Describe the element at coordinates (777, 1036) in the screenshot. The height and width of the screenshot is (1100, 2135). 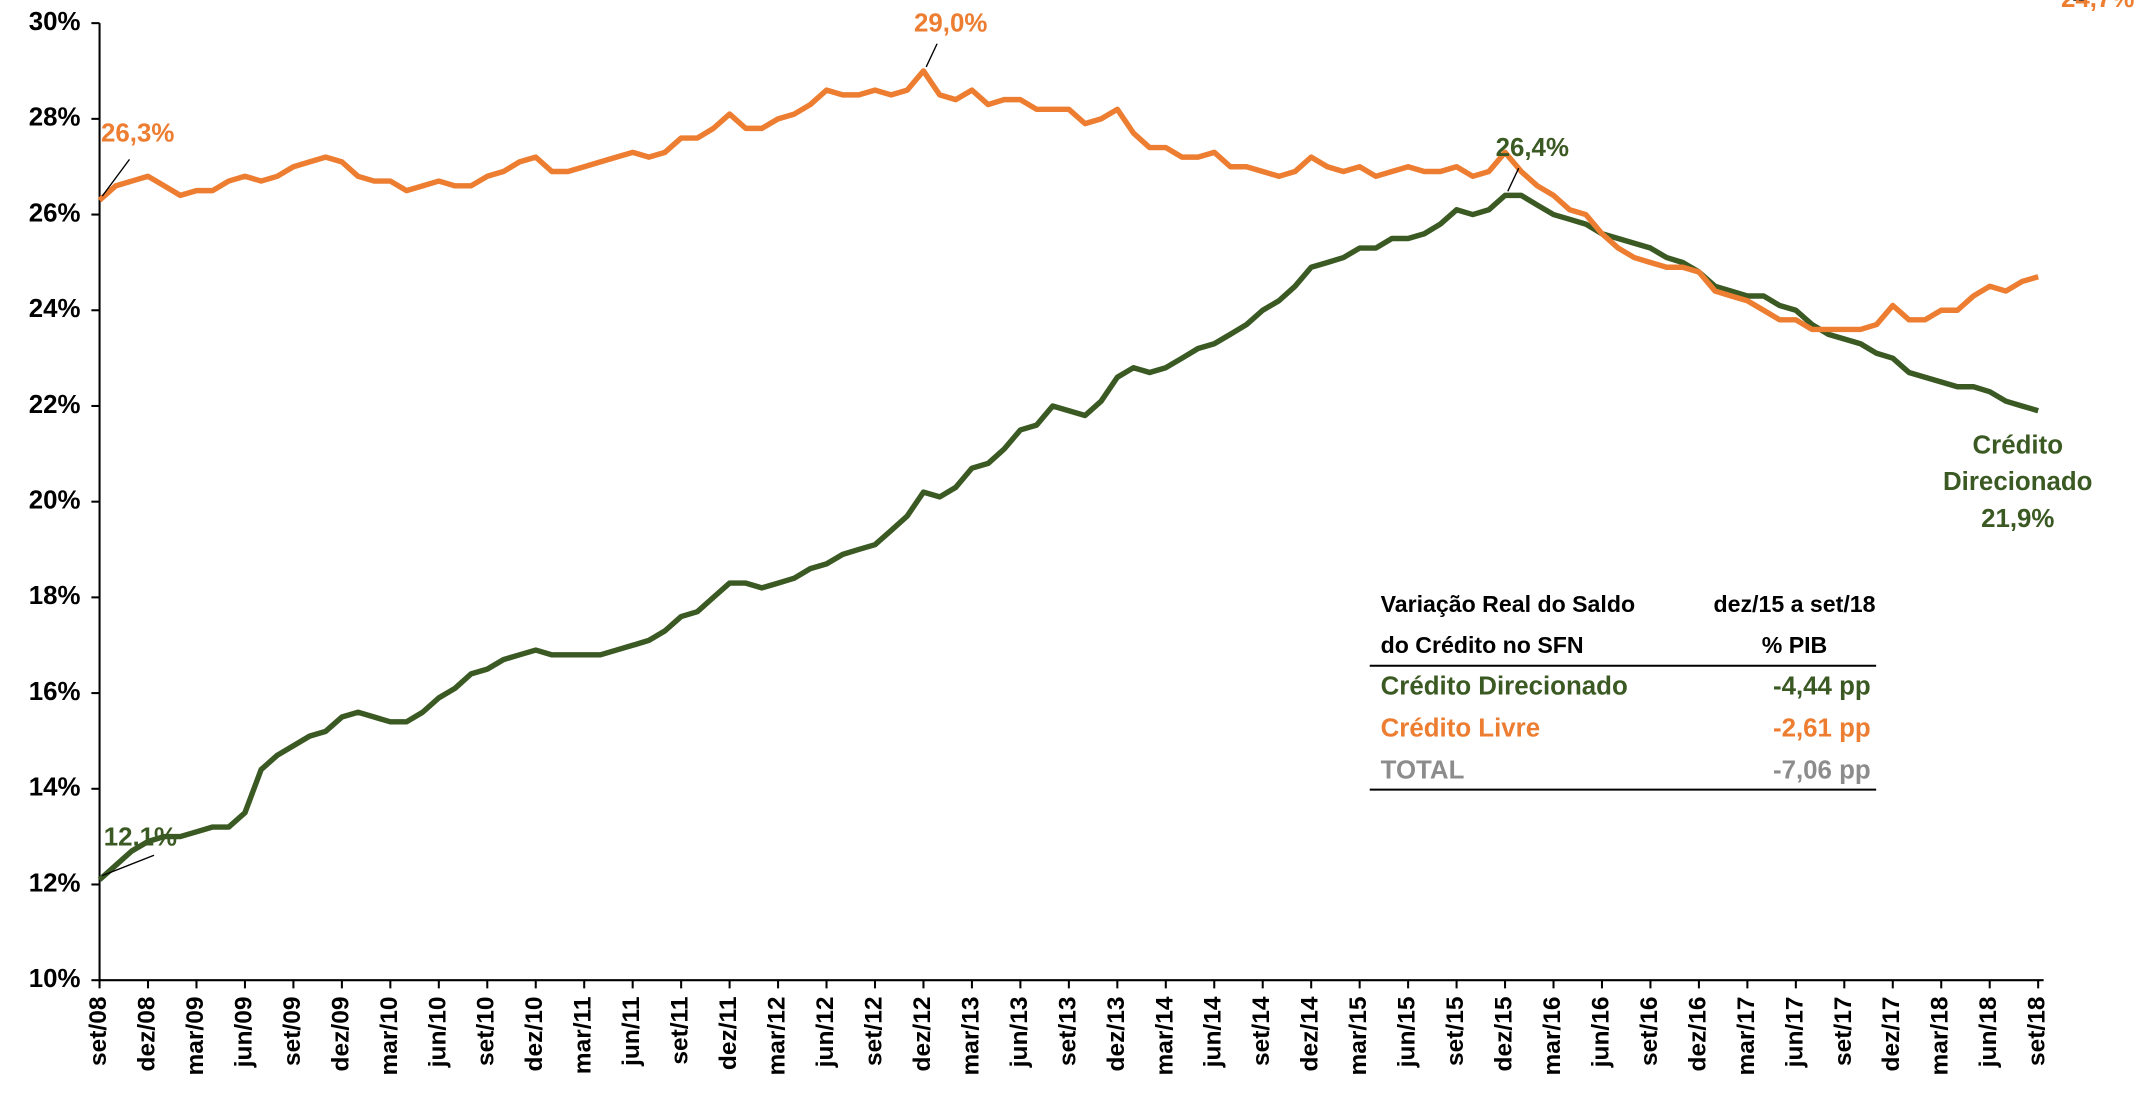
I see `x-tick-label: mar/12` at that location.